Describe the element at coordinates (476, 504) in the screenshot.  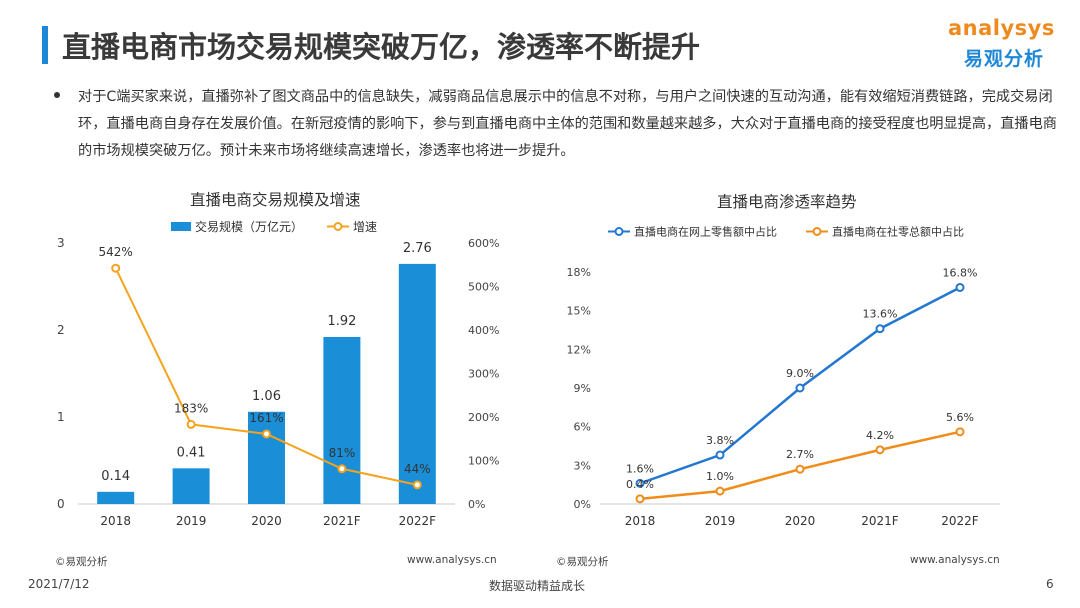
I see `right-axis-tick: 0%` at that location.